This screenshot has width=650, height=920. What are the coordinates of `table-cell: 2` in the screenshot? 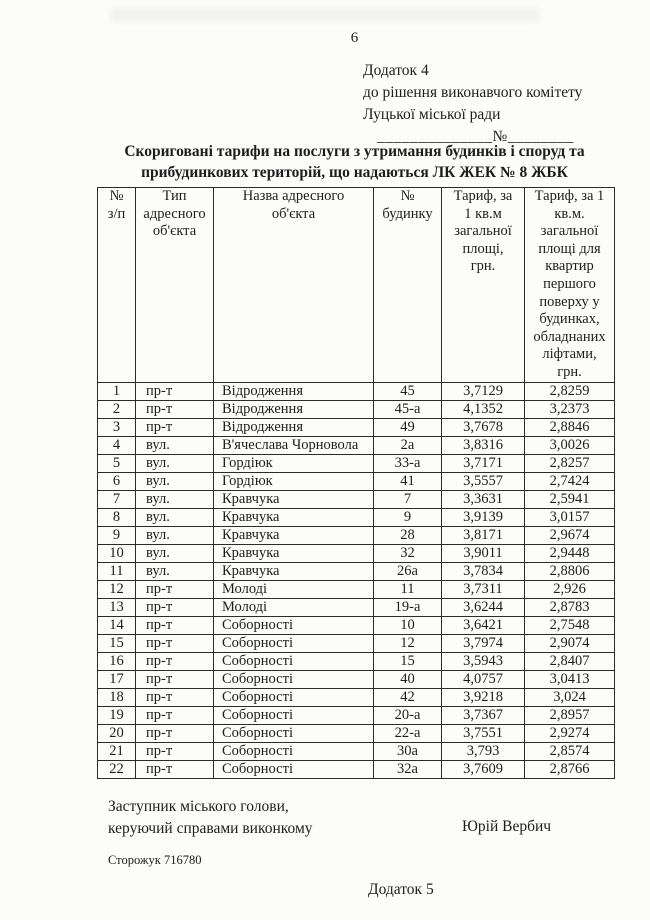 It's located at (116, 409).